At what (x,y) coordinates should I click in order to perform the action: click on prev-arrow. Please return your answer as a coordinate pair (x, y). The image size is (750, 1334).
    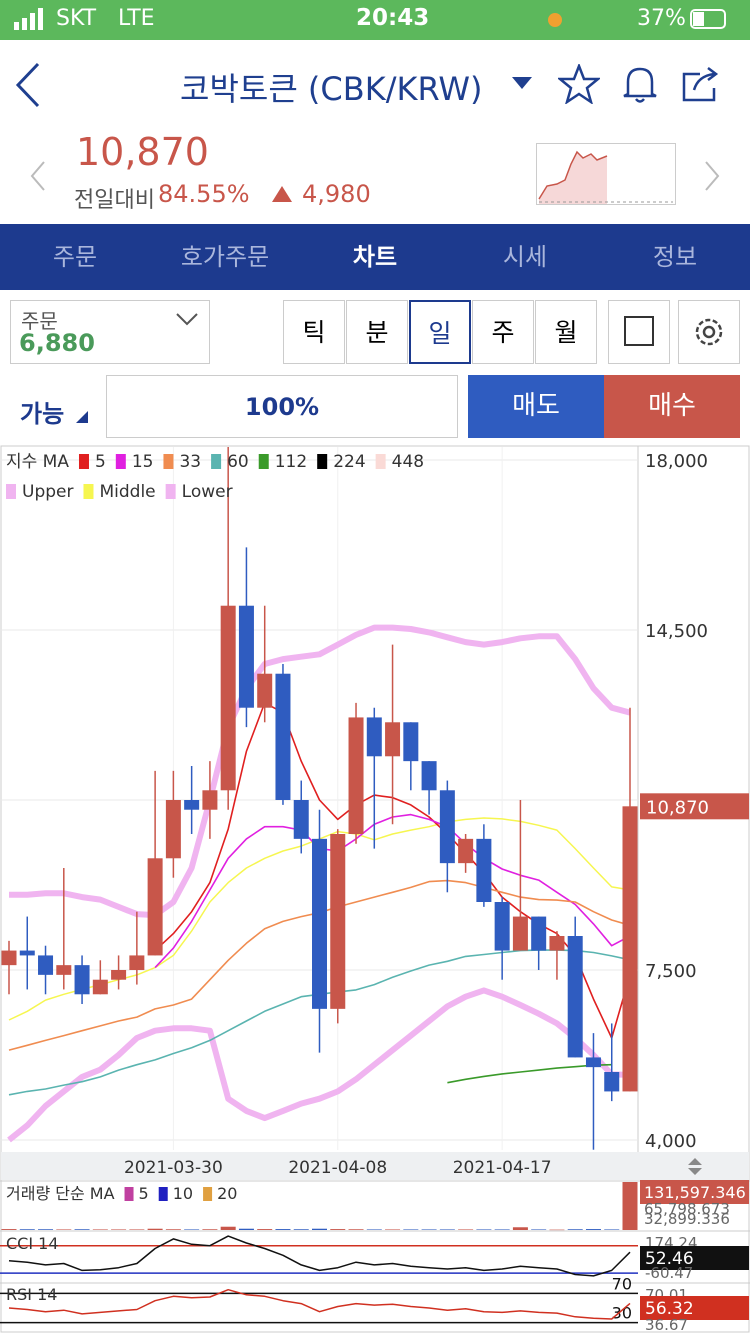
    Looking at the image, I should click on (38, 178).